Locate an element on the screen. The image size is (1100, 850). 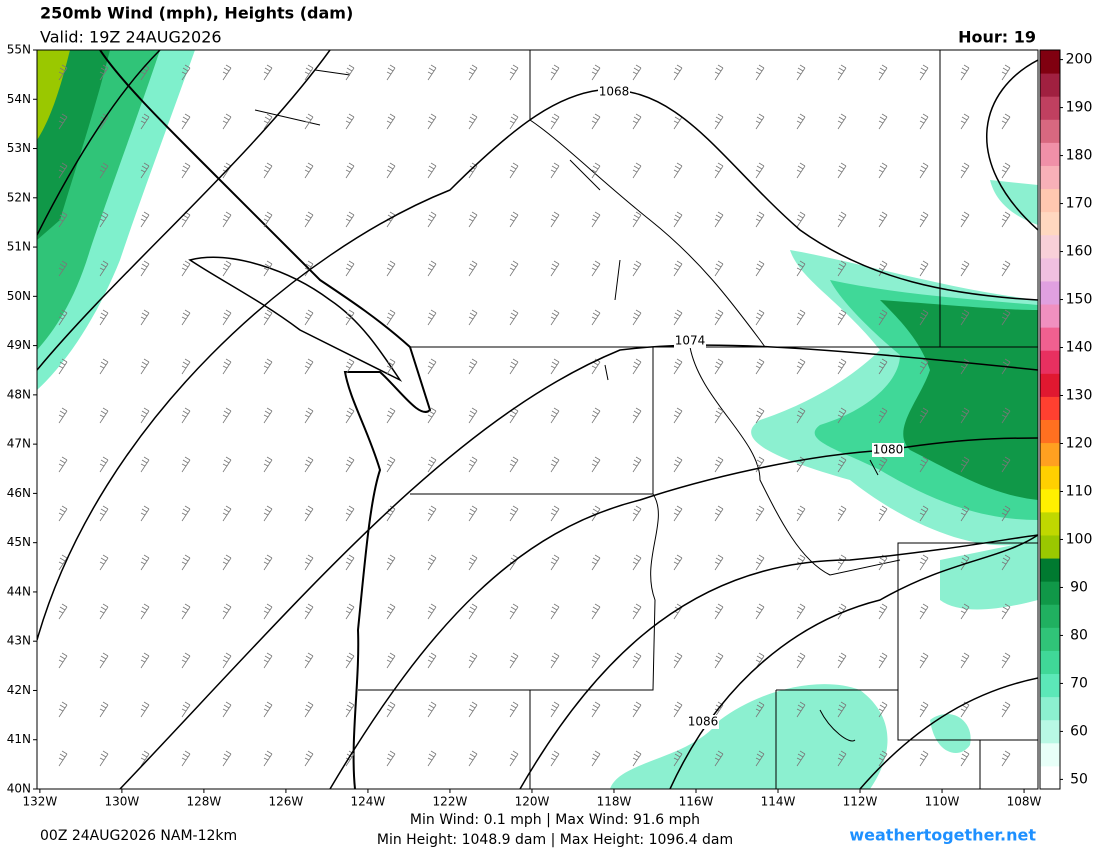
lat-tick-label: 44N is located at coordinates (19, 591).